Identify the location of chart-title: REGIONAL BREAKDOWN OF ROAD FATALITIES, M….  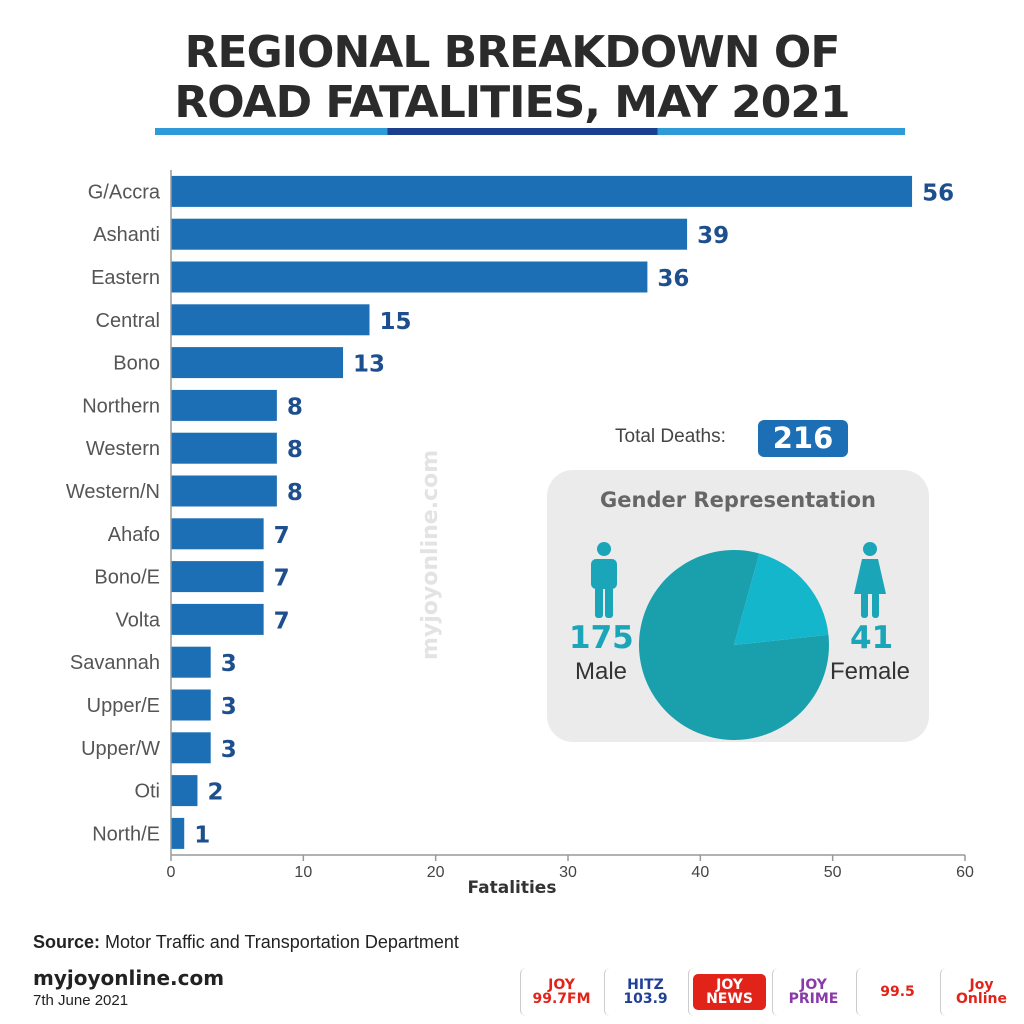
(512, 78).